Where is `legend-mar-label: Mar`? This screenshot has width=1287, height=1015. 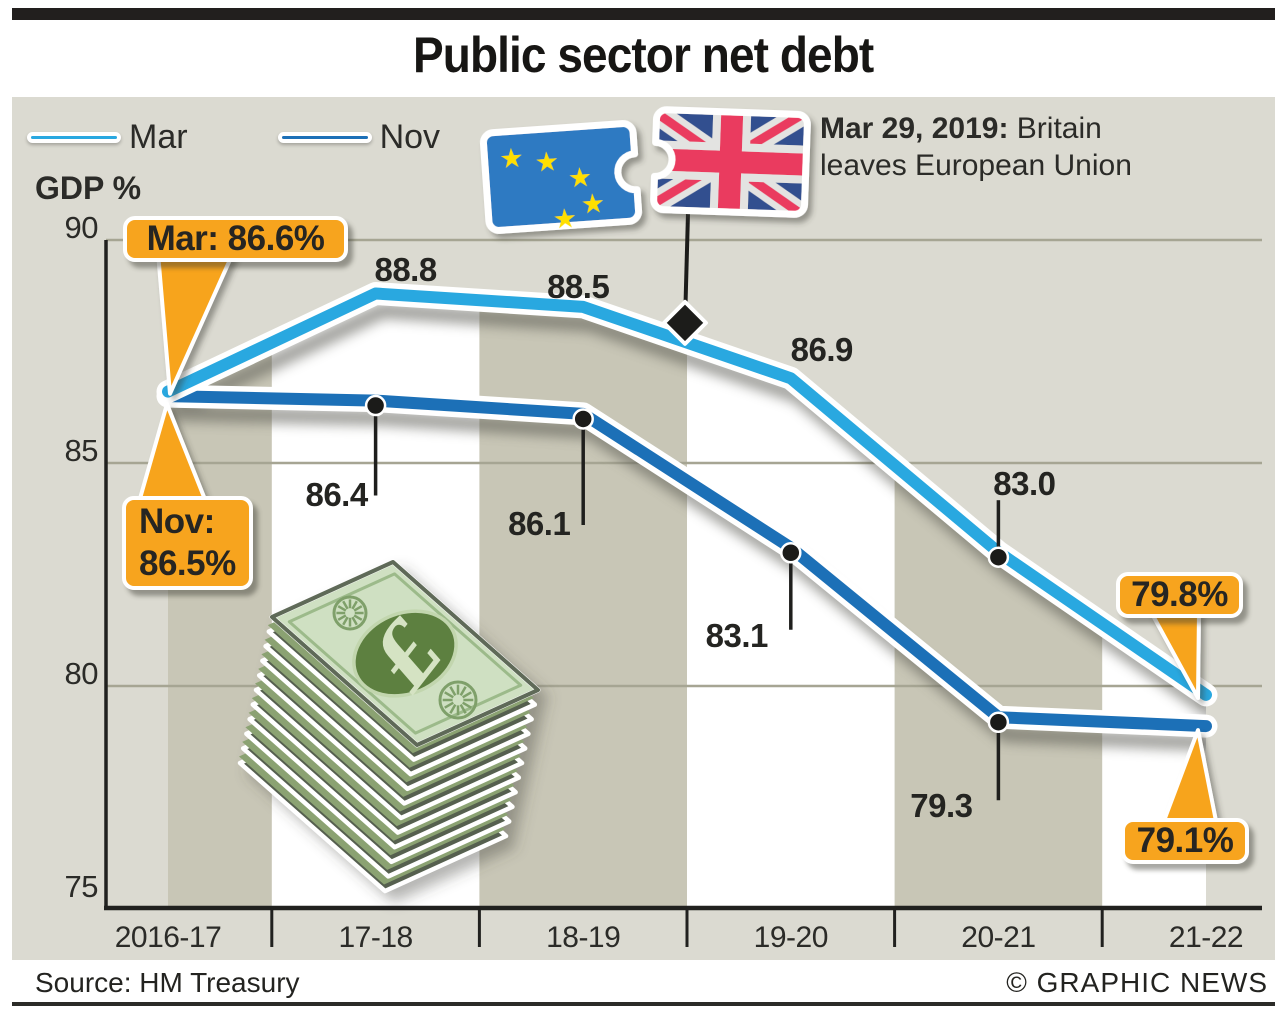
legend-mar-label: Mar is located at coordinates (158, 137).